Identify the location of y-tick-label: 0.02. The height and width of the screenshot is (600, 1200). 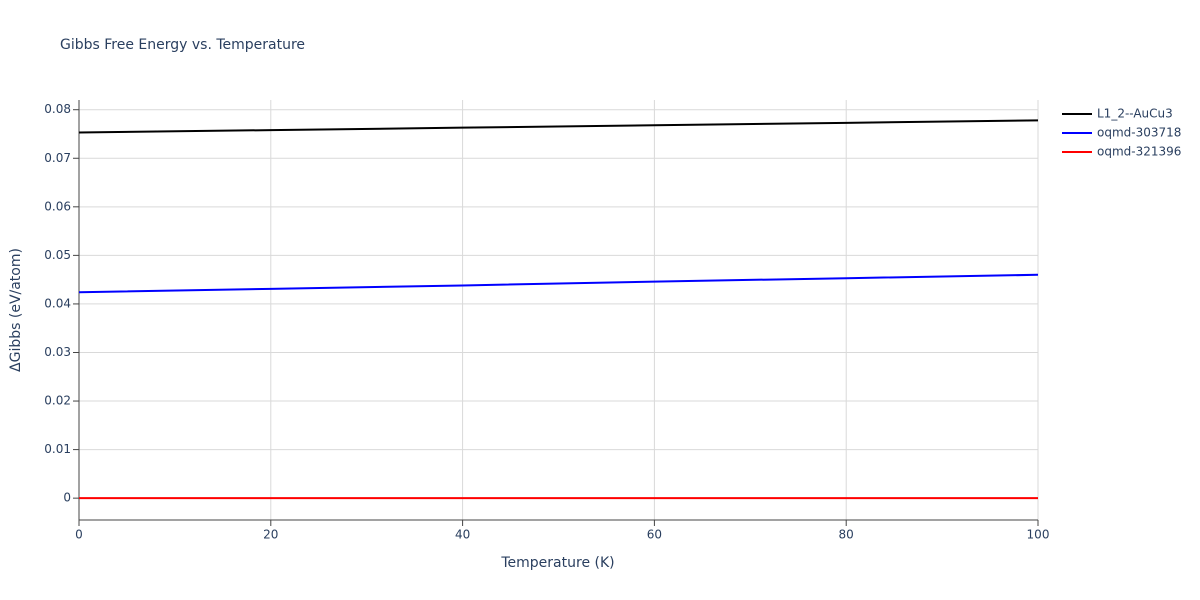
(57, 401).